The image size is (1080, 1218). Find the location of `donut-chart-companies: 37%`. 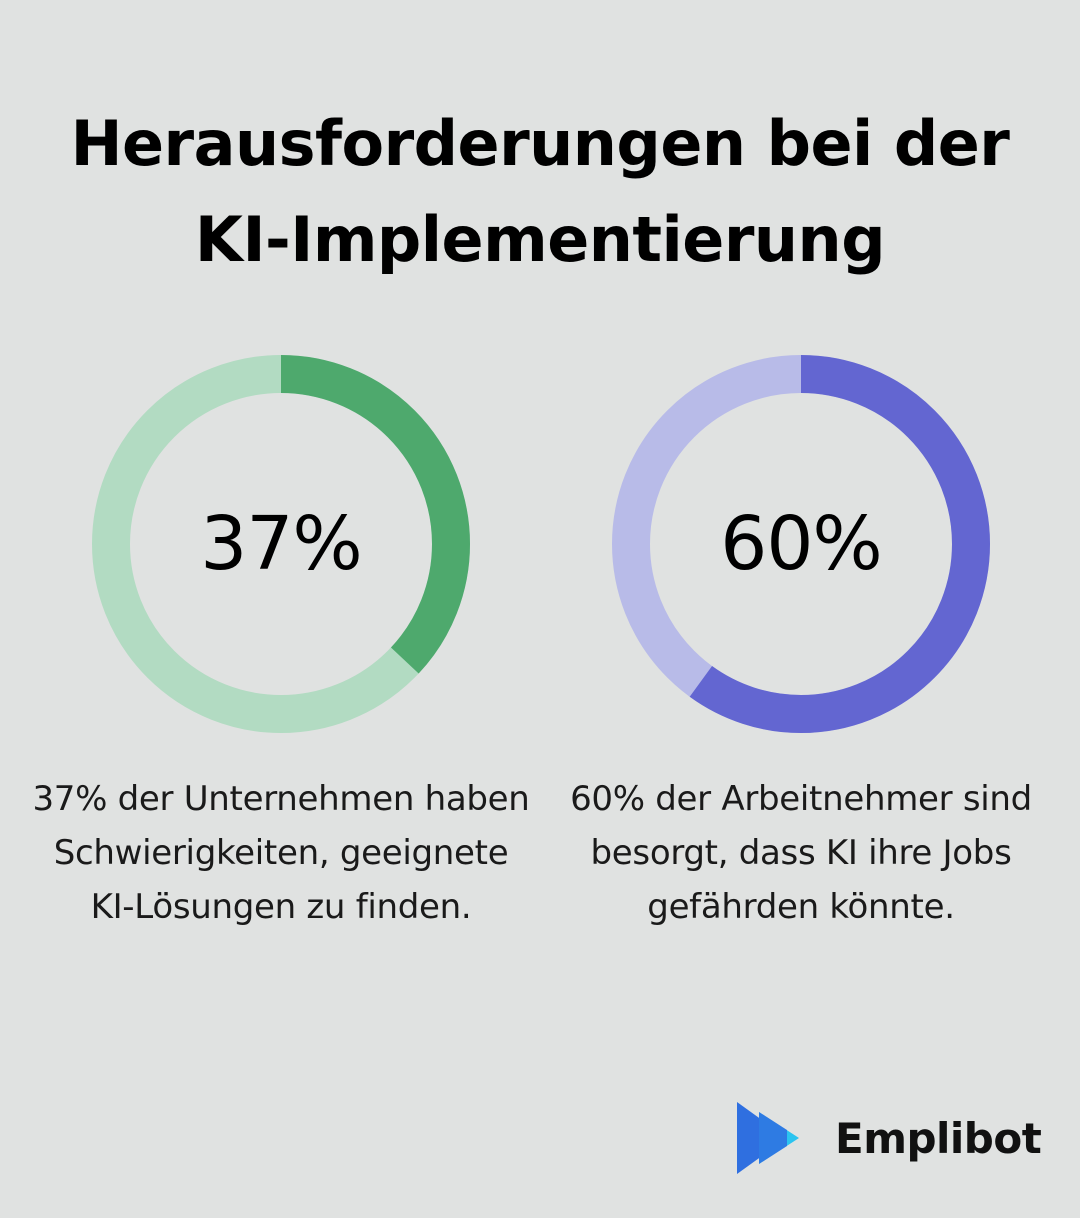

donut-chart-companies: 37% is located at coordinates (281, 544).